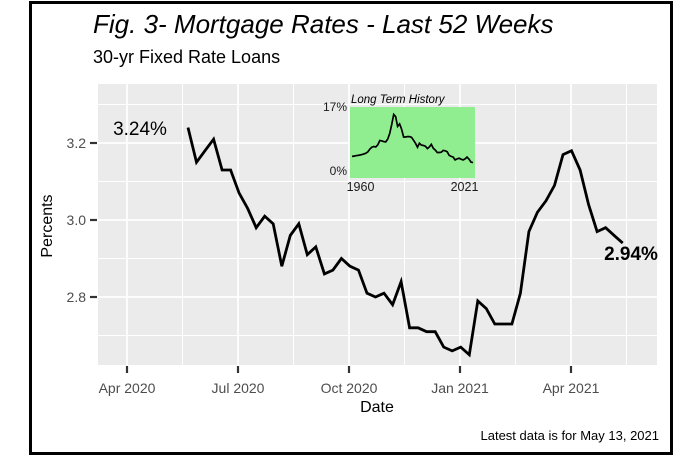  I want to click on start-value-annotation: 3.24%, so click(140, 129).